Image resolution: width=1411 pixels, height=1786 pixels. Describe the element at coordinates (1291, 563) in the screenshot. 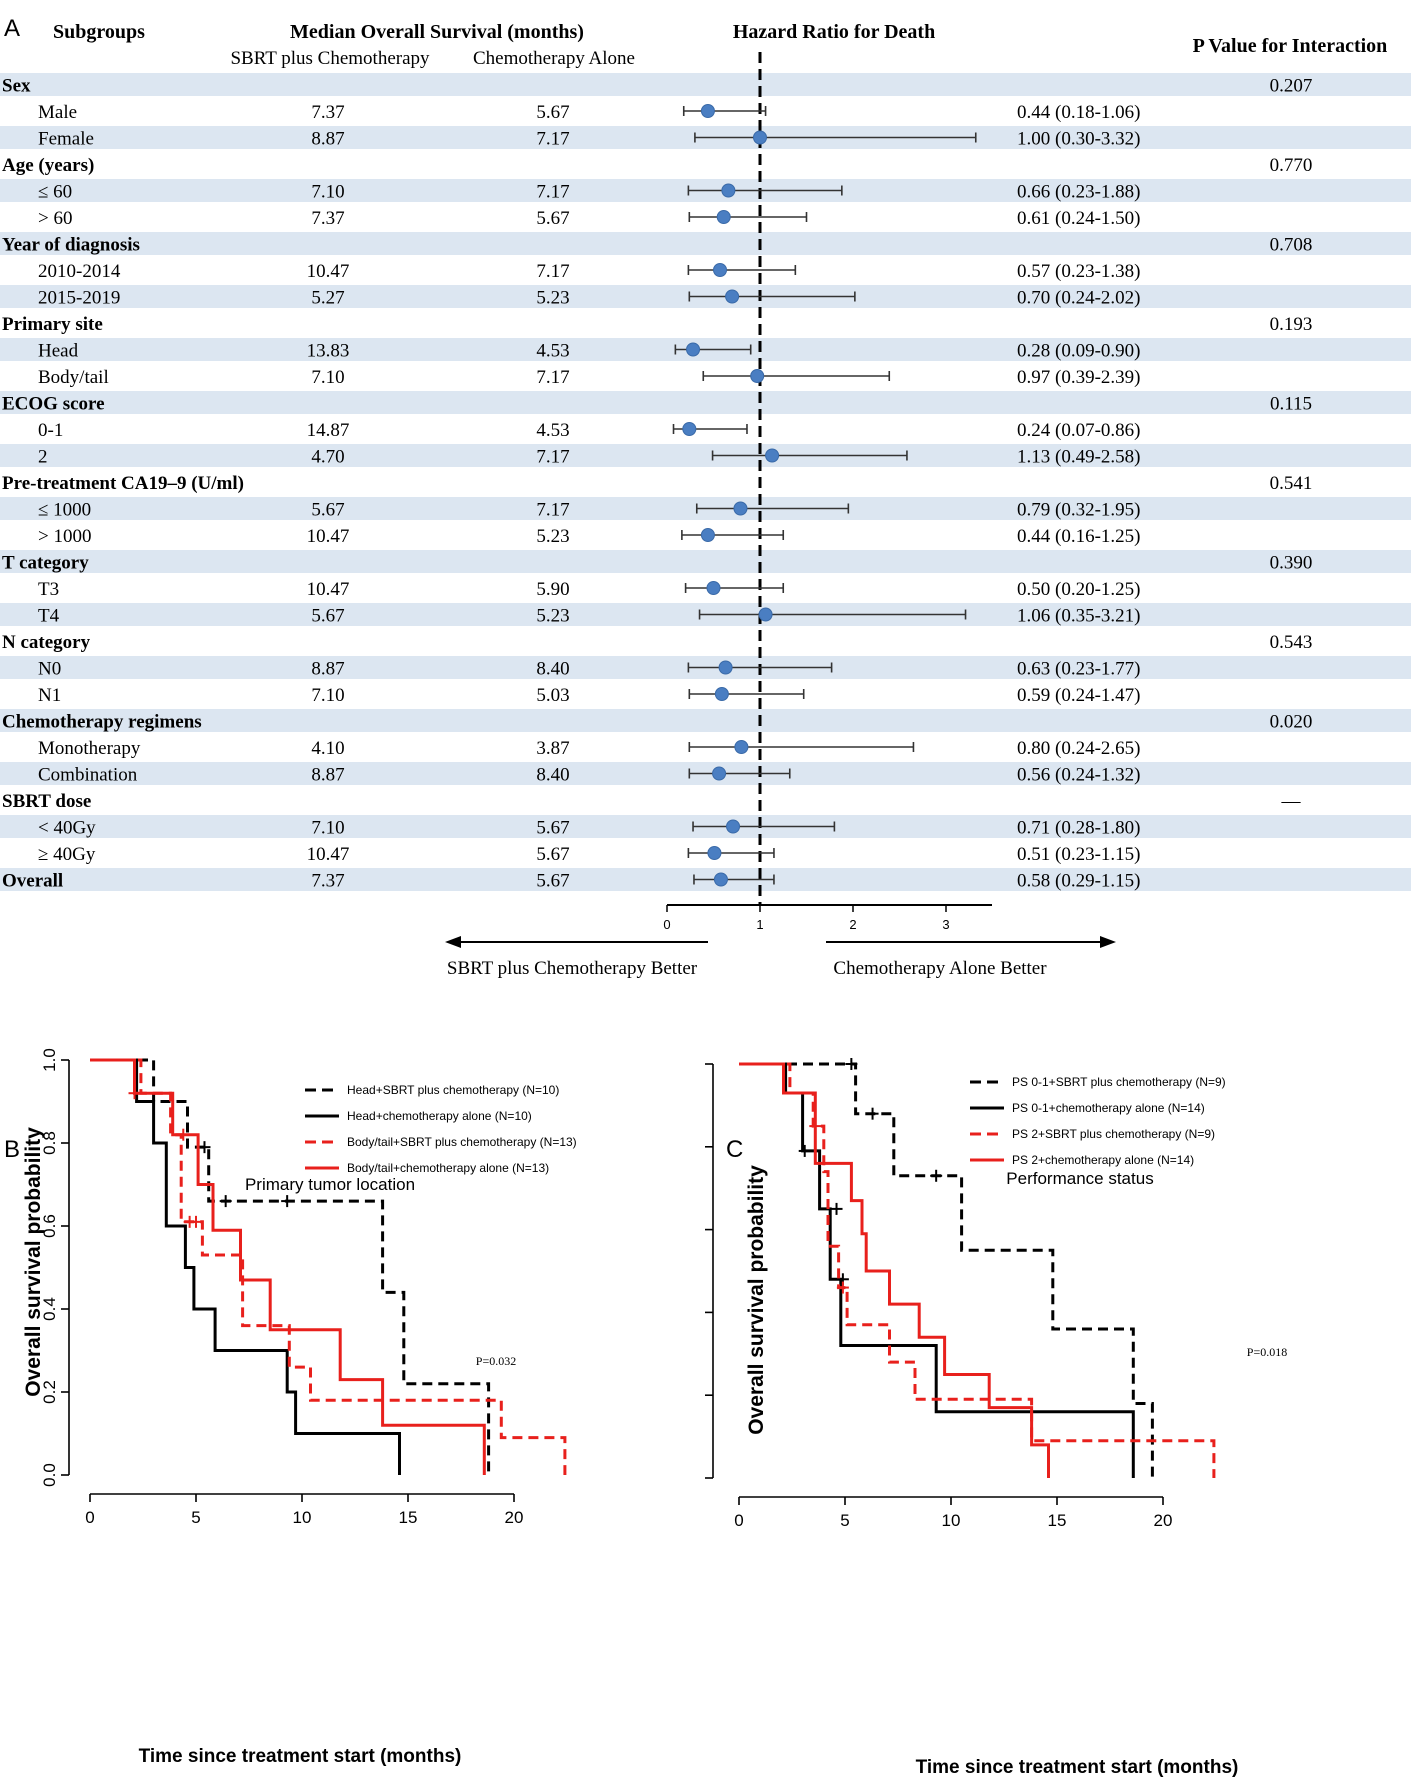

I see `p-value: 0.390` at that location.